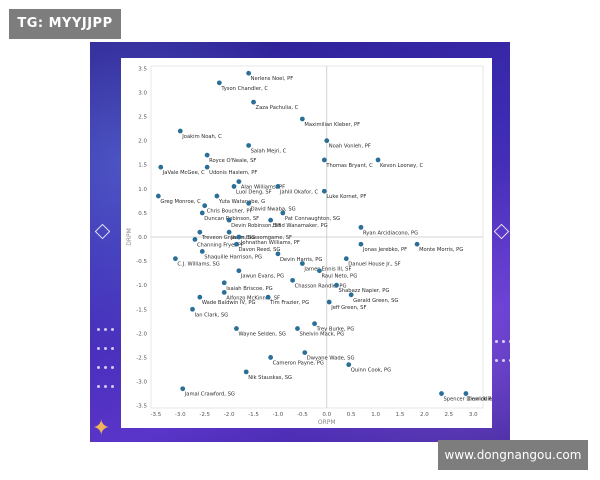  What do you see at coordinates (346, 197) in the screenshot?
I see `point-label: Luke Kornet, PF` at bounding box center [346, 197].